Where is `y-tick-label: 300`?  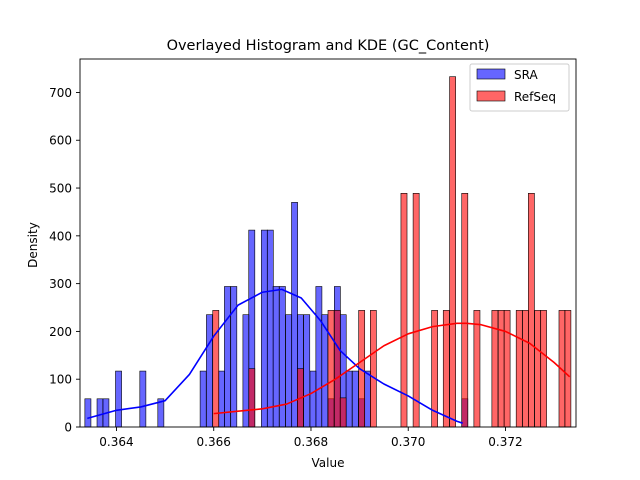
y-tick-label: 300 is located at coordinates (60, 284).